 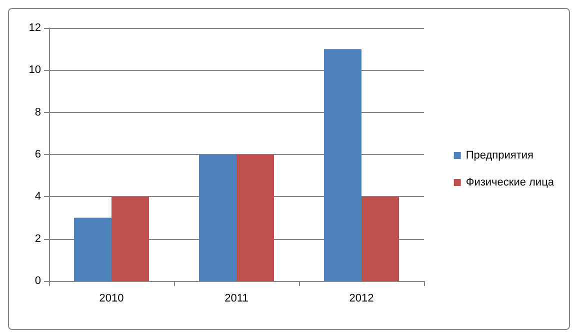 What do you see at coordinates (37, 238) in the screenshot?
I see `y-tick-label: 2` at bounding box center [37, 238].